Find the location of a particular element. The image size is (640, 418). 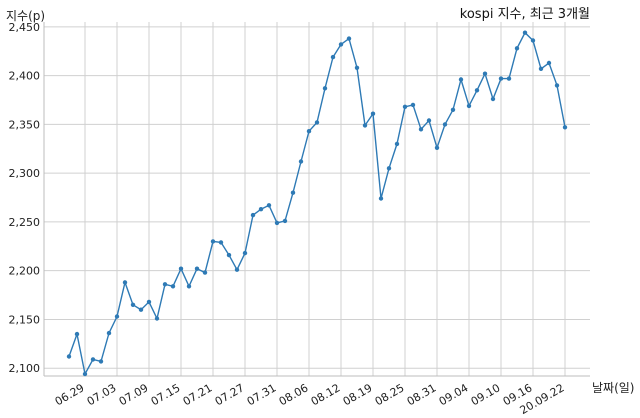

y-tick-label: 2,450 is located at coordinates (25, 27).